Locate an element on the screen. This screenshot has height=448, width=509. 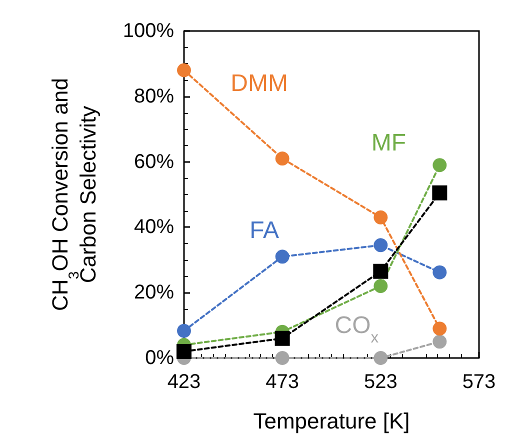
series-label: MF is located at coordinates (388, 143).